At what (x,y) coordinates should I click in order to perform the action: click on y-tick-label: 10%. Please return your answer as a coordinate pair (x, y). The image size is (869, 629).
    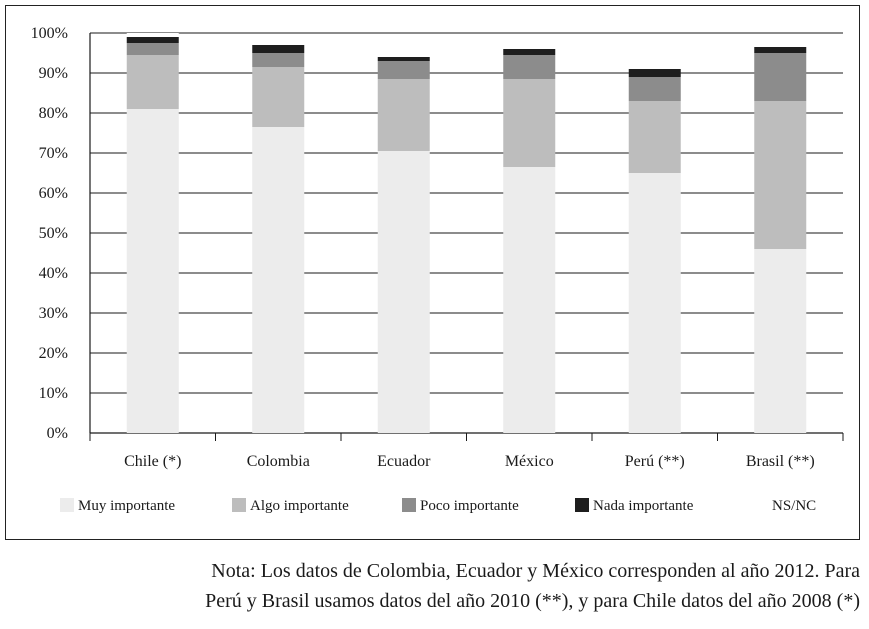
    Looking at the image, I should click on (53, 393).